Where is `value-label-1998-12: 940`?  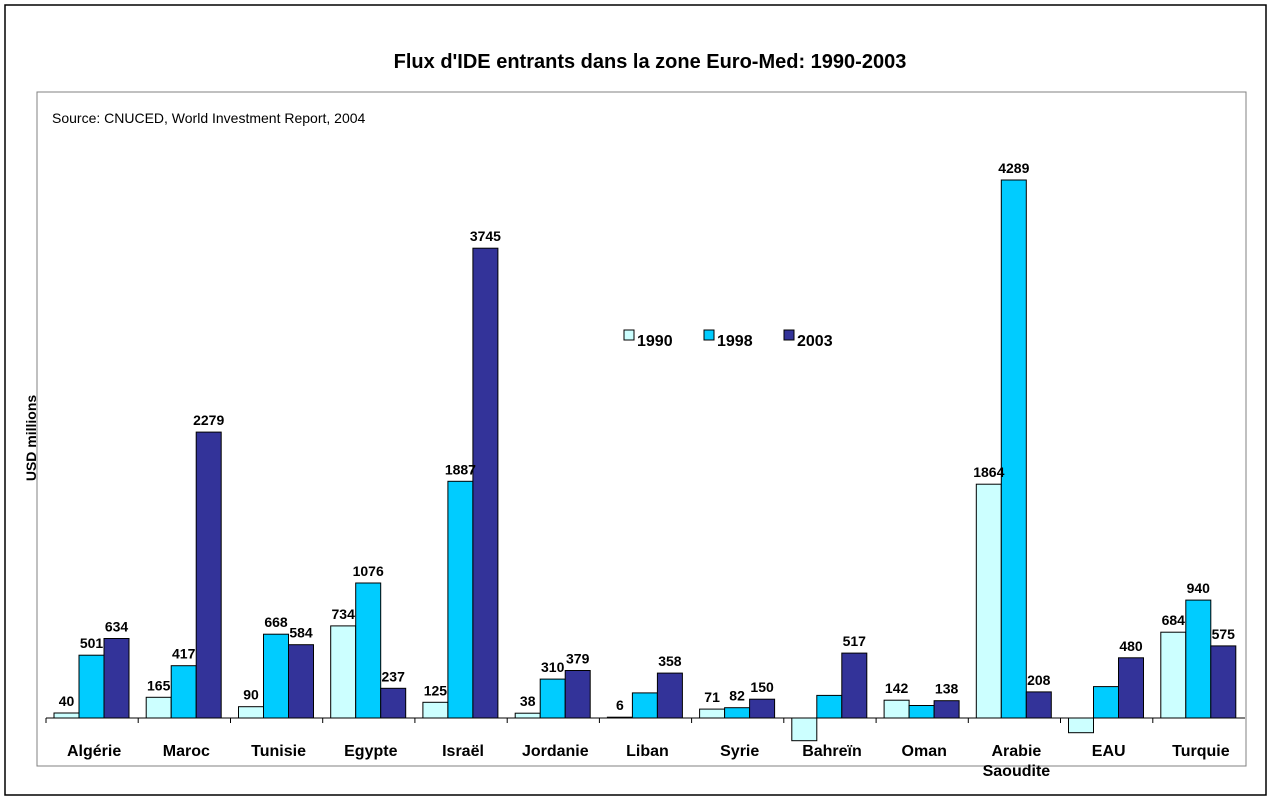 value-label-1998-12: 940 is located at coordinates (1199, 588).